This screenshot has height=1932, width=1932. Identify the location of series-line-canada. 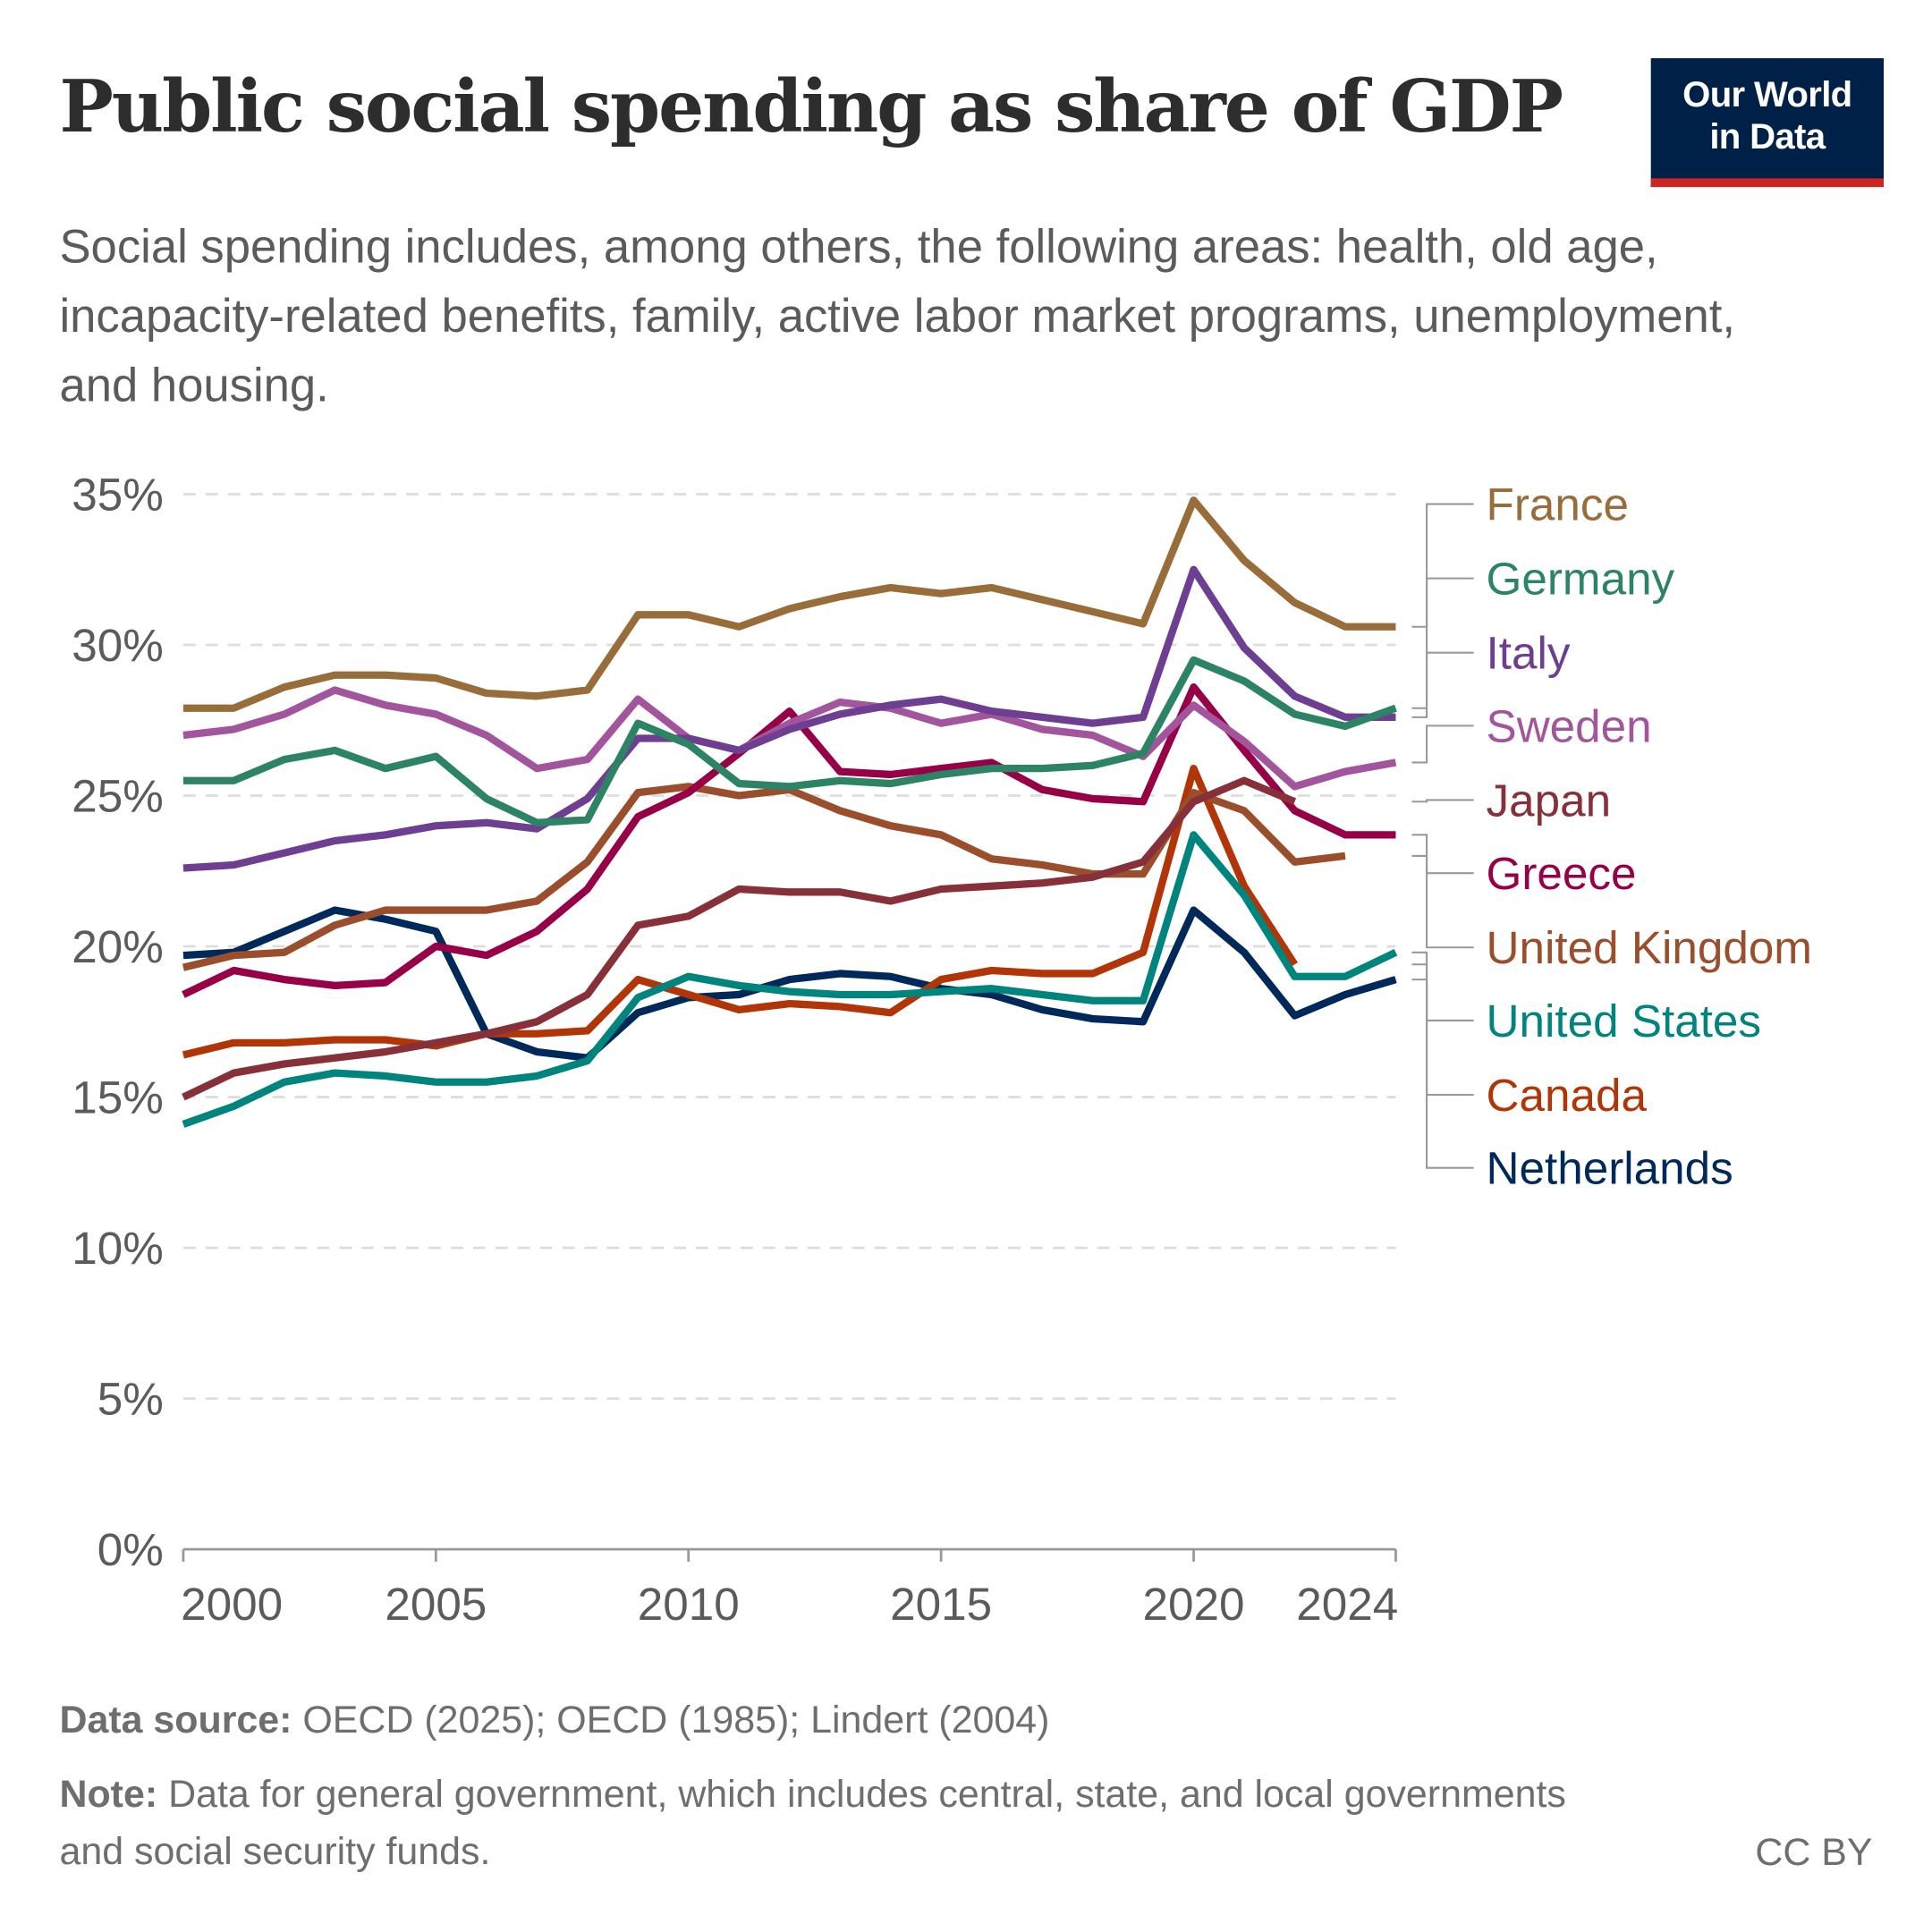
(740, 911).